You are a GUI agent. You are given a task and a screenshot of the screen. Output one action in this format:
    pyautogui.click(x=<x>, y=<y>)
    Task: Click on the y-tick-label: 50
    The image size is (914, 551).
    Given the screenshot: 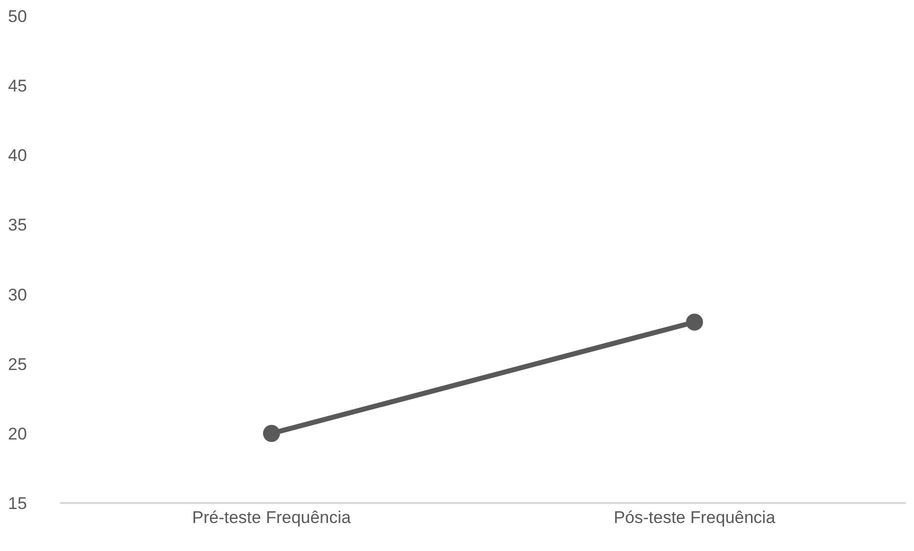 What is the action you would take?
    pyautogui.click(x=17, y=16)
    